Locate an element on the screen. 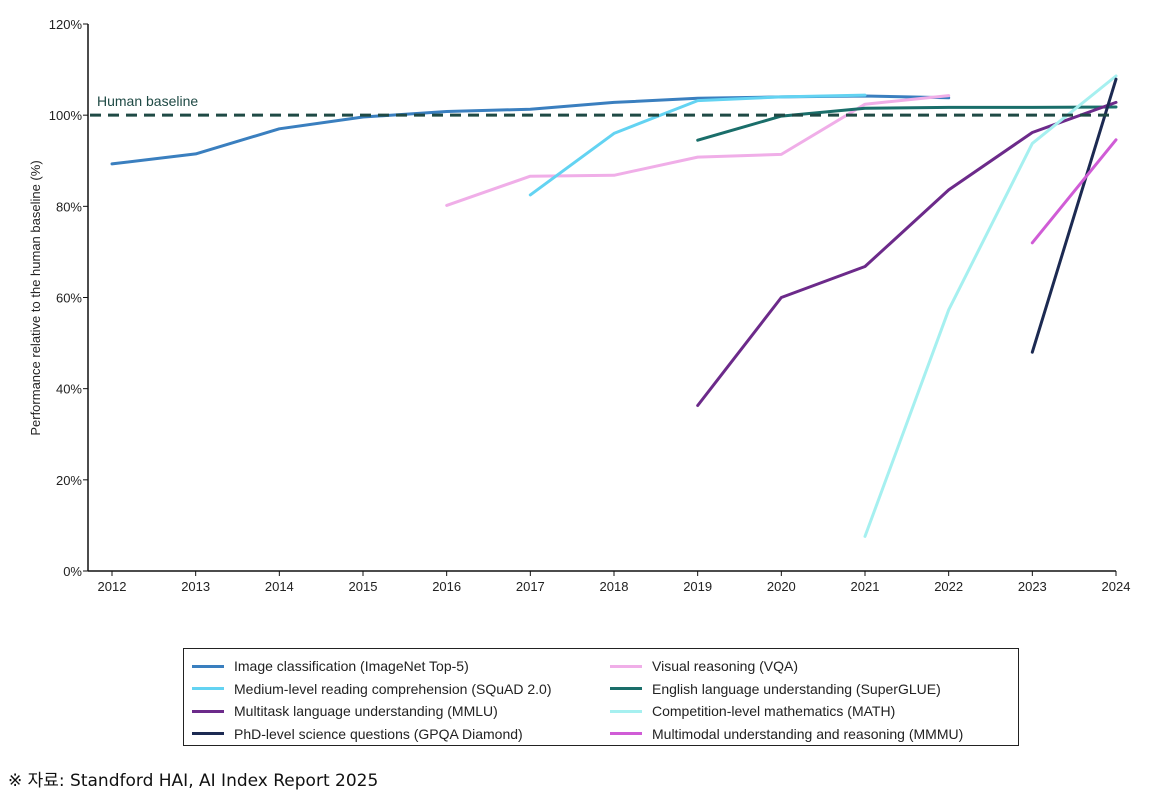 The image size is (1150, 796). x-tick-label: 2014 is located at coordinates (279, 586).